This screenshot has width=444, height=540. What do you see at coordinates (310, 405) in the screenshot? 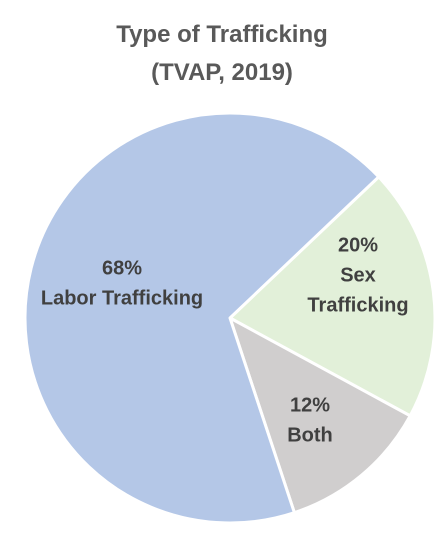
I see `slice-label-both-line-1: 12%` at bounding box center [310, 405].